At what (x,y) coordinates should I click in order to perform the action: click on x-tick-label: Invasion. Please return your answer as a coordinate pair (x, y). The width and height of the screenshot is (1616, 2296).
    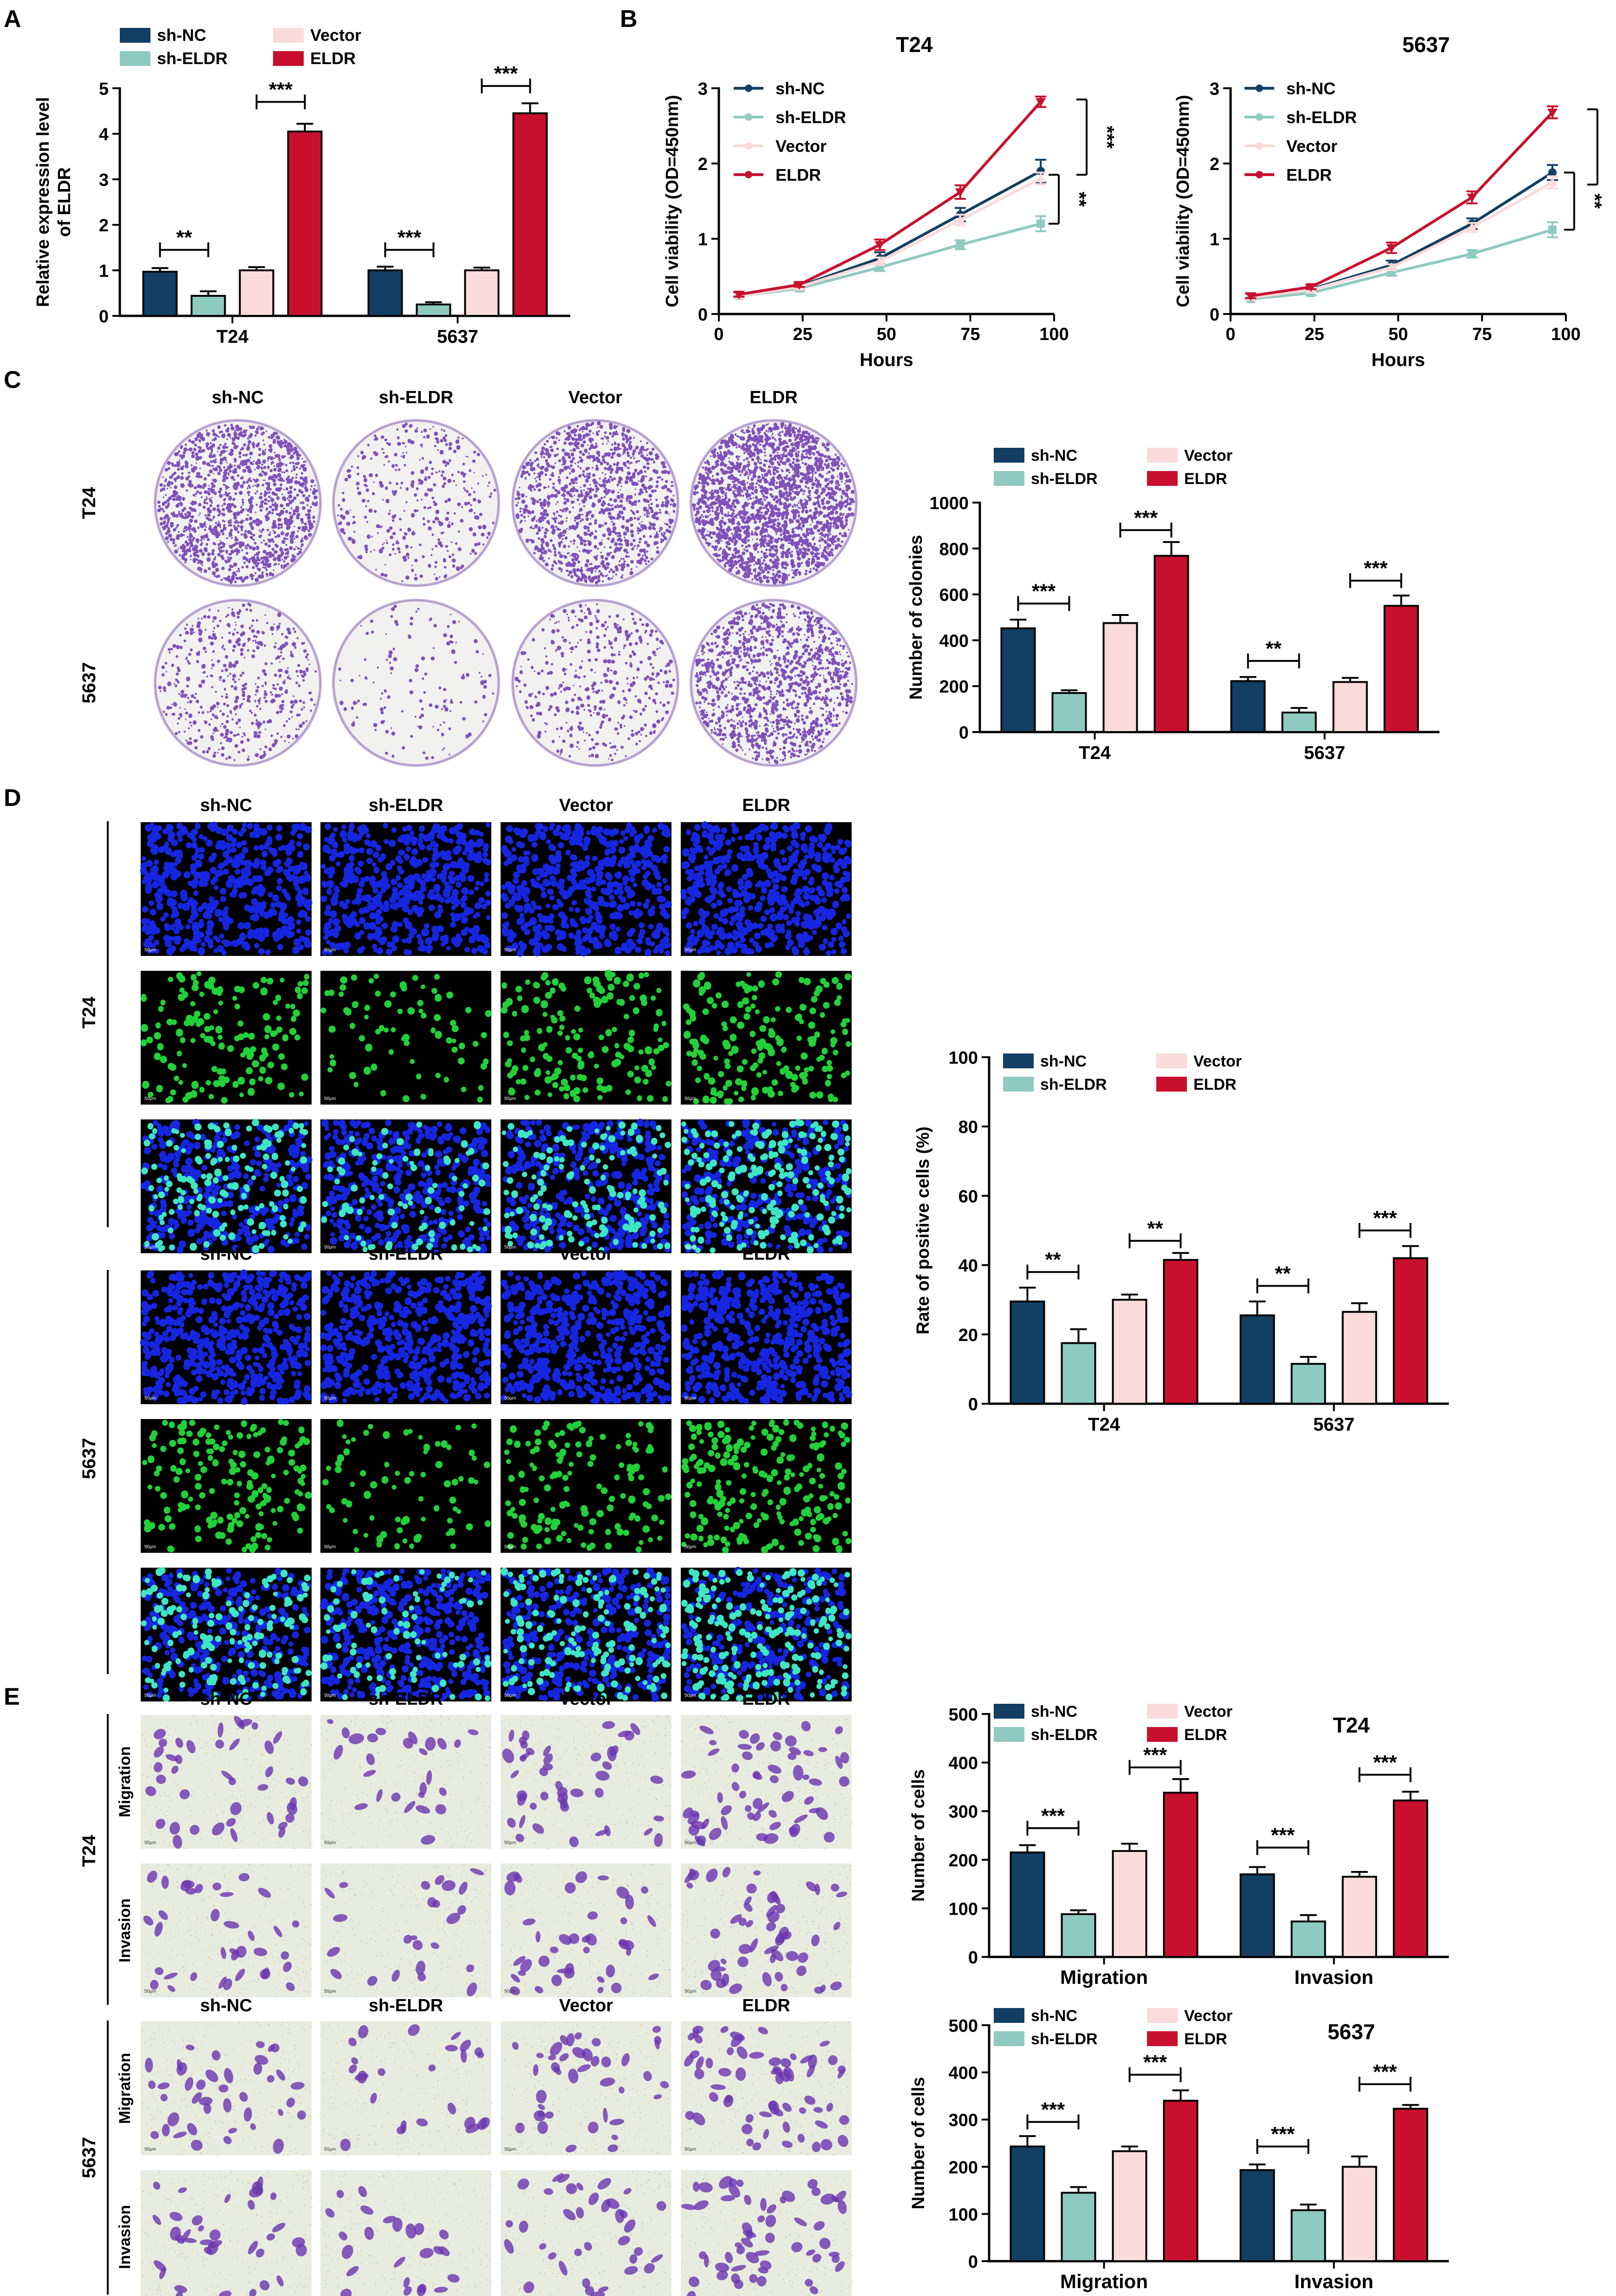
    Looking at the image, I should click on (1334, 1977).